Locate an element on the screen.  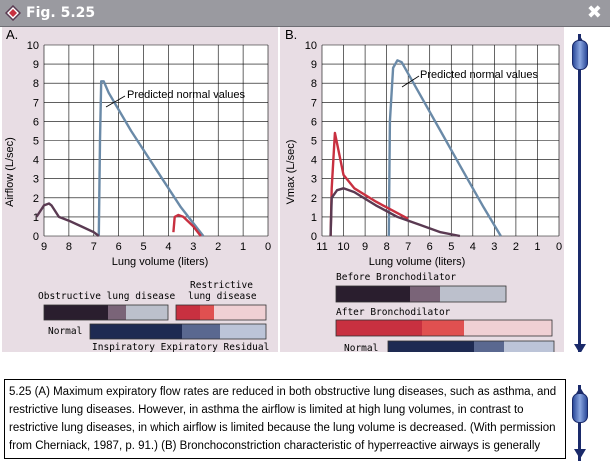
panel-b-xtick-label: 8 is located at coordinates (387, 247).